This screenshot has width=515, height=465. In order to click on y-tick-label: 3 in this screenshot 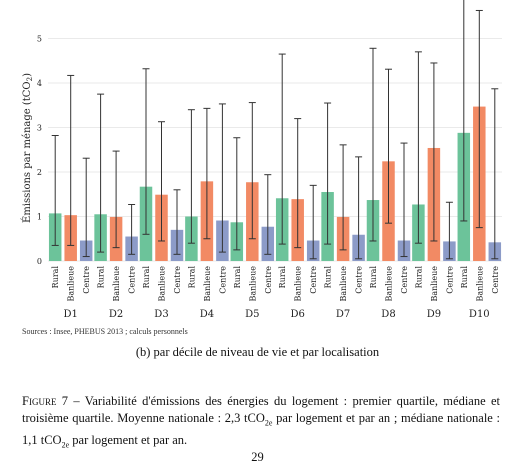, I will do `click(39, 128)`.